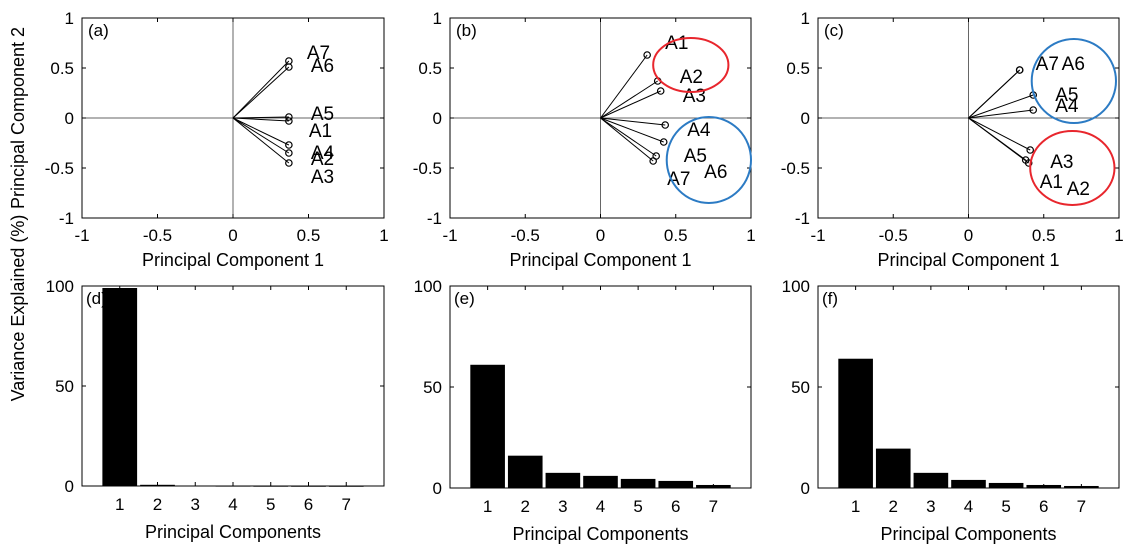 The width and height of the screenshot is (1124, 549). I want to click on panel-label: (a), so click(98, 30).